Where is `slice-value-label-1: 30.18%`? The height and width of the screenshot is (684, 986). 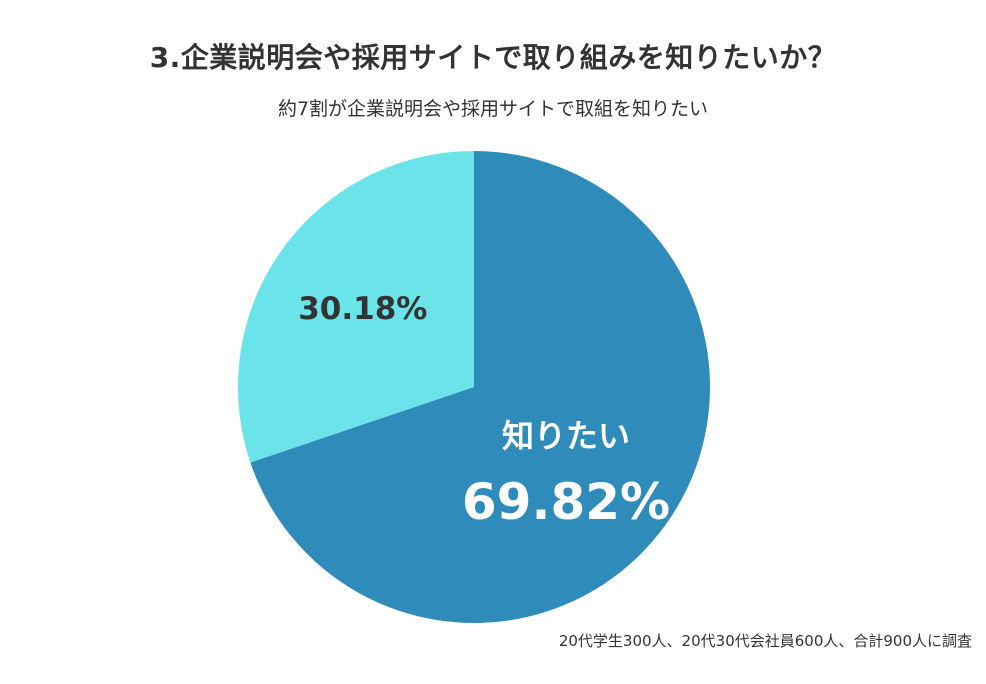
slice-value-label-1: 30.18% is located at coordinates (362, 309).